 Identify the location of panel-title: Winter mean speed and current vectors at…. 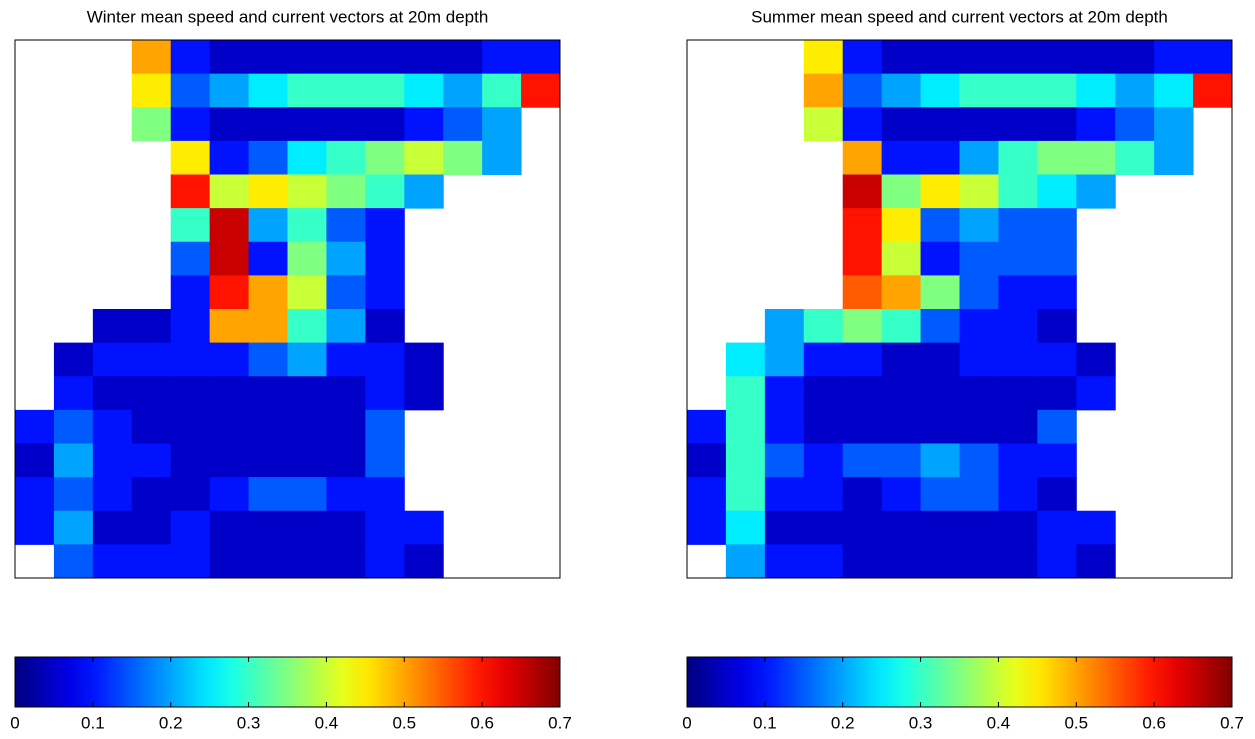
(288, 16).